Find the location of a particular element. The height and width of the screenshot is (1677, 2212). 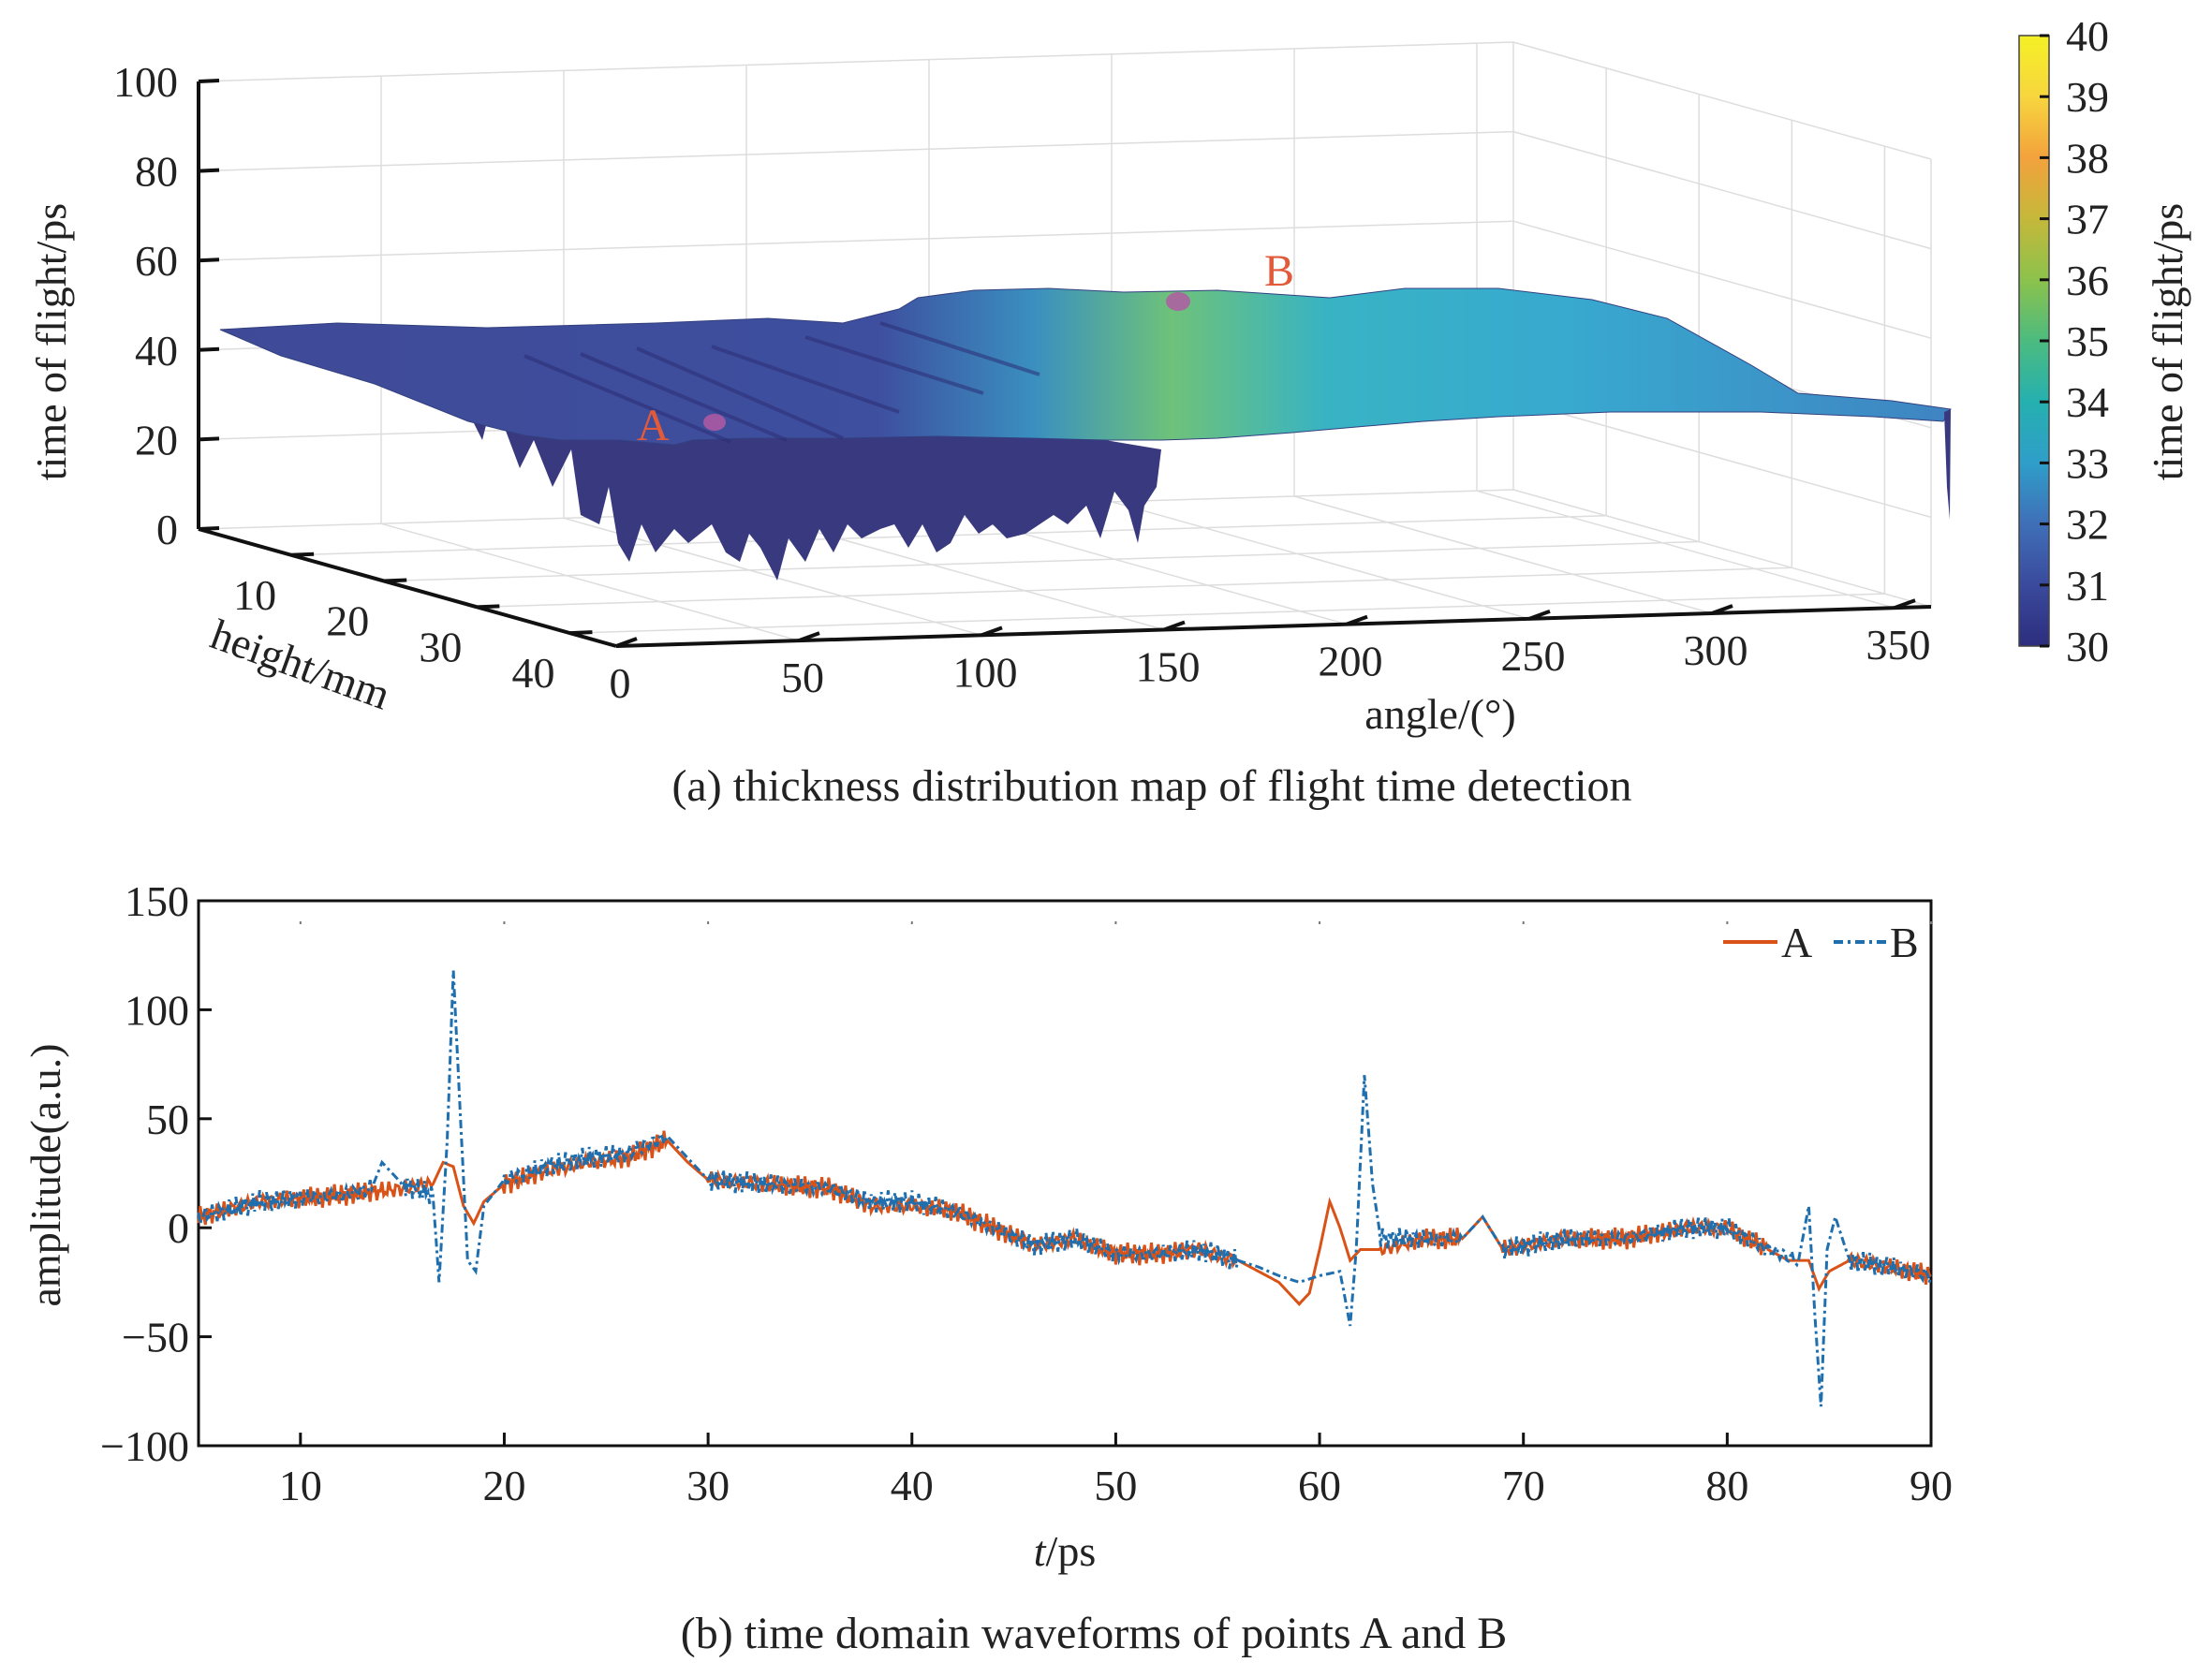

b-x-tick-label: 60 is located at coordinates (1319, 1485).